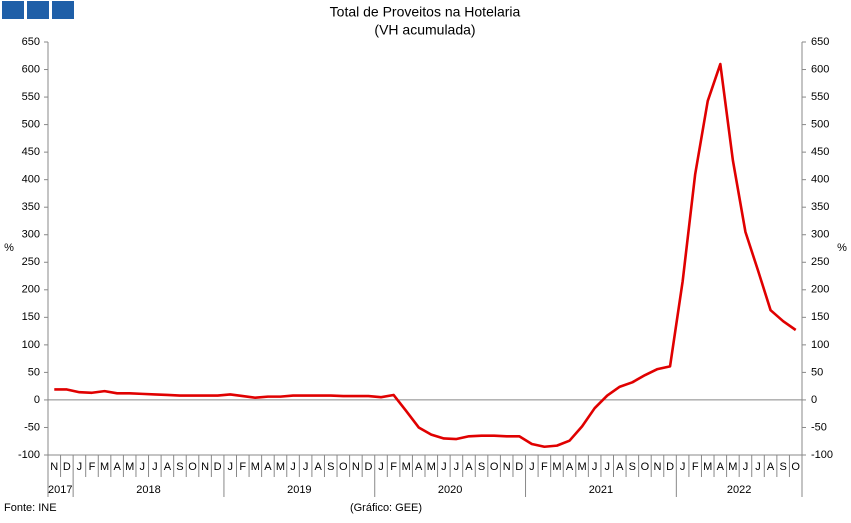  I want to click on y2-tick-label: 400, so click(820, 180).